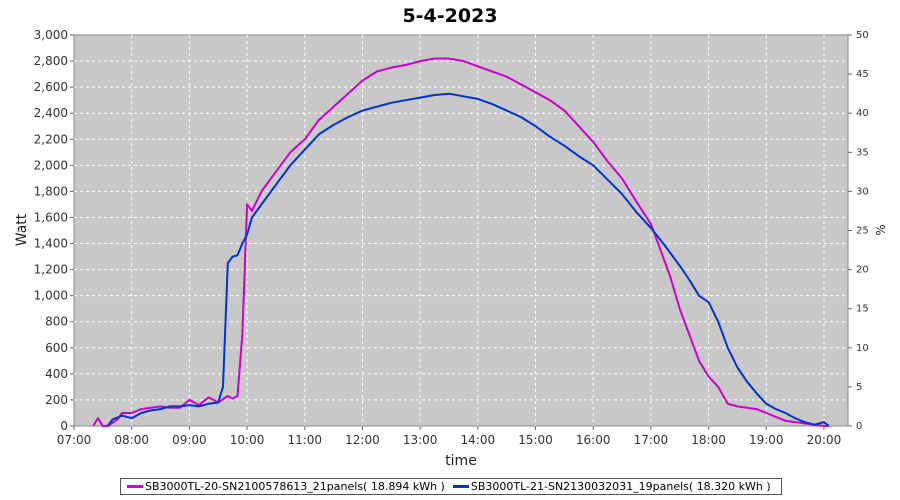  I want to click on y-tick-label: 2,400, so click(51, 113).